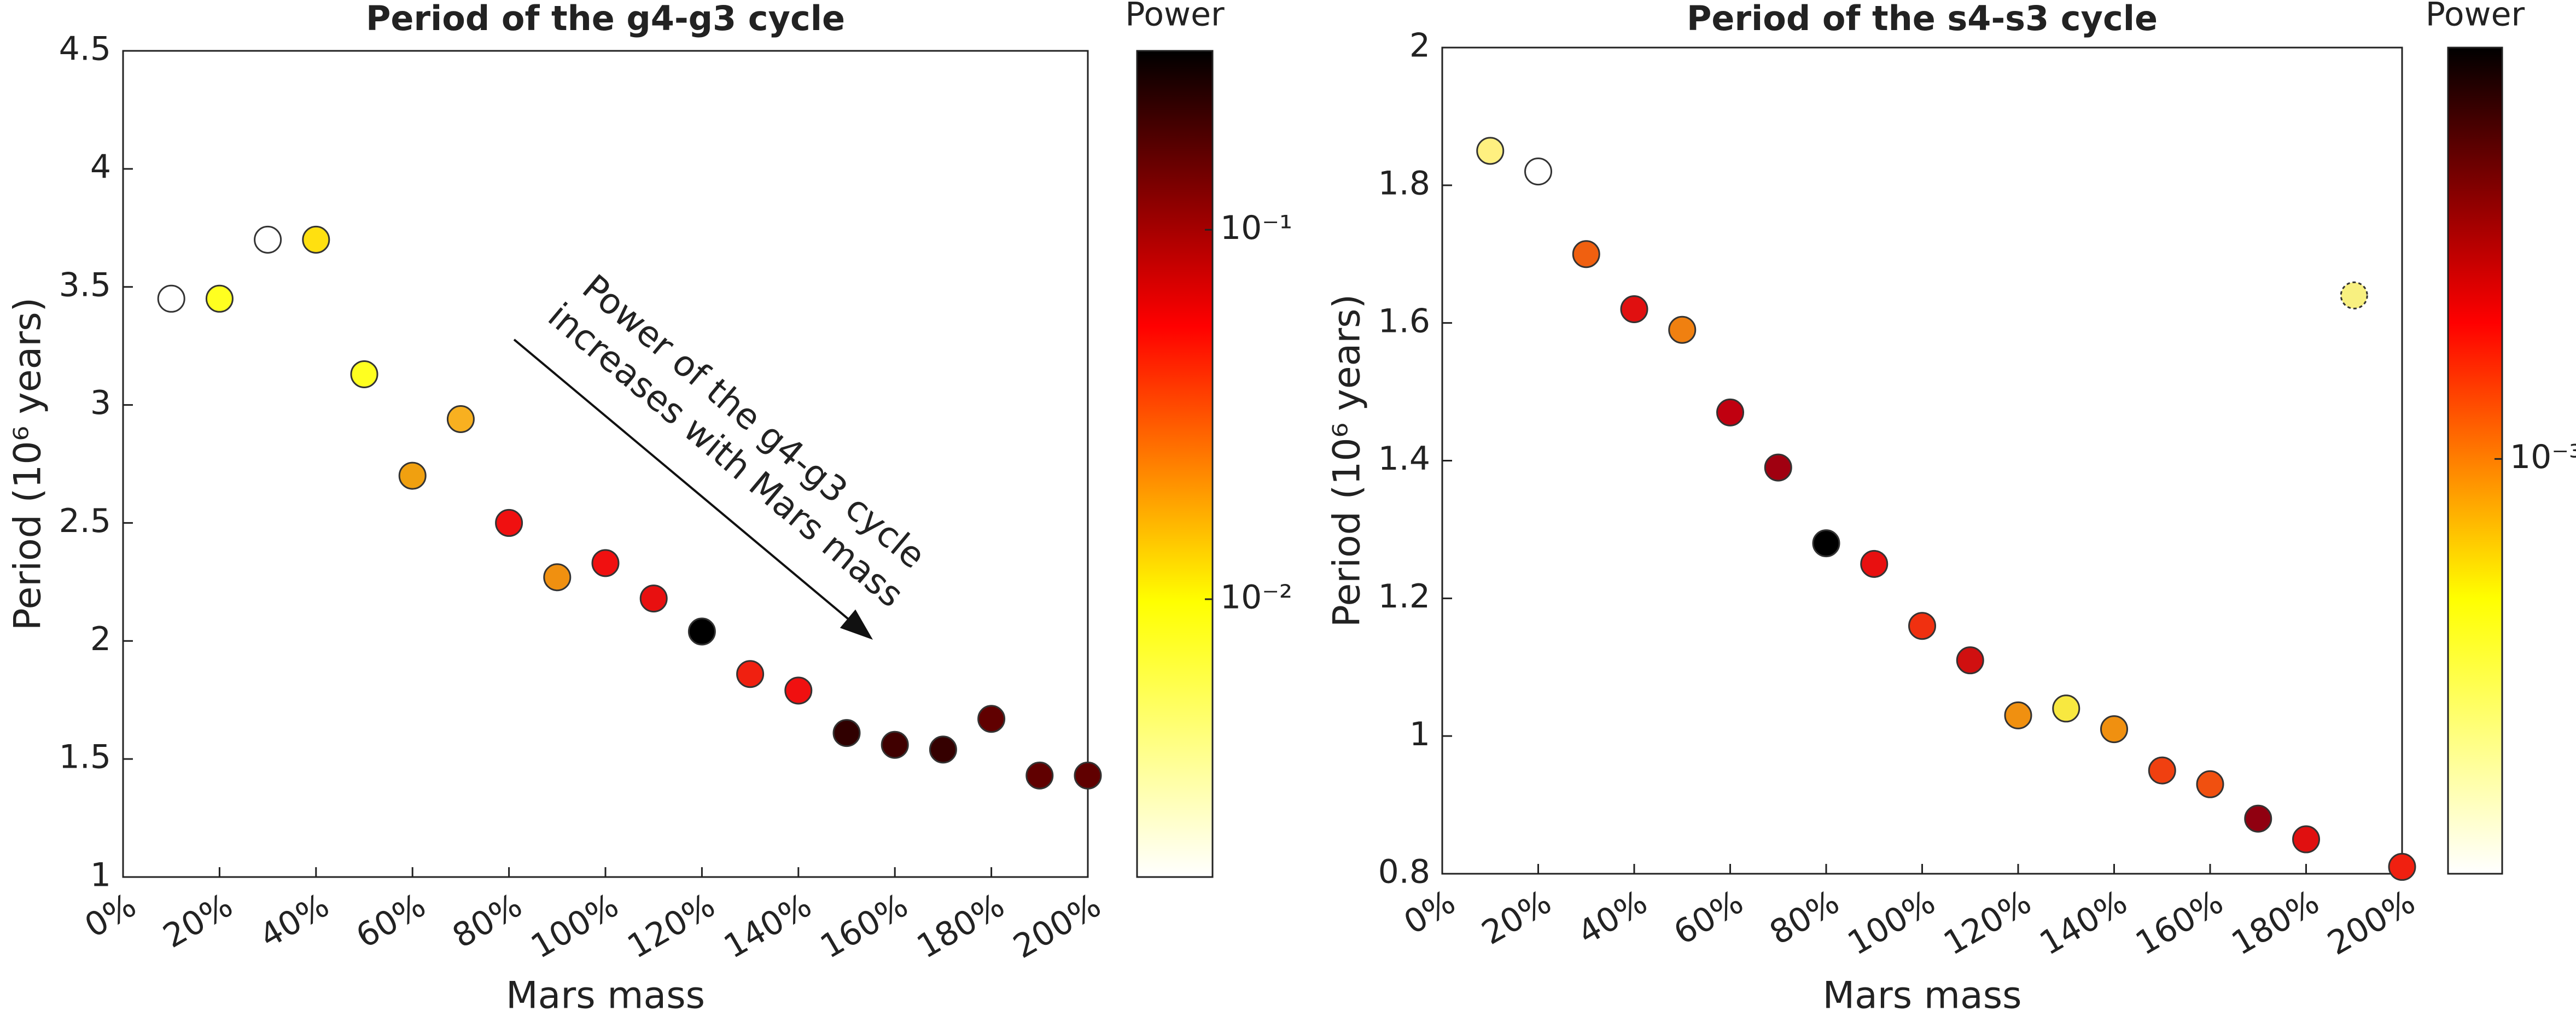 This screenshot has width=2576, height=1017. I want to click on y-tick-label: 0.8, so click(1404, 872).